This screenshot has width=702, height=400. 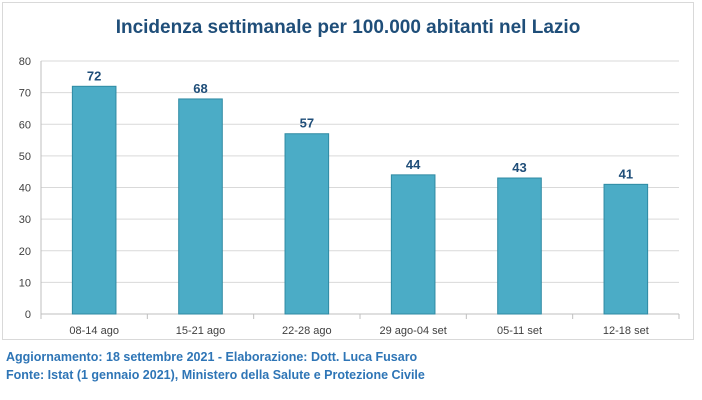 What do you see at coordinates (307, 123) in the screenshot?
I see `data-label: 57` at bounding box center [307, 123].